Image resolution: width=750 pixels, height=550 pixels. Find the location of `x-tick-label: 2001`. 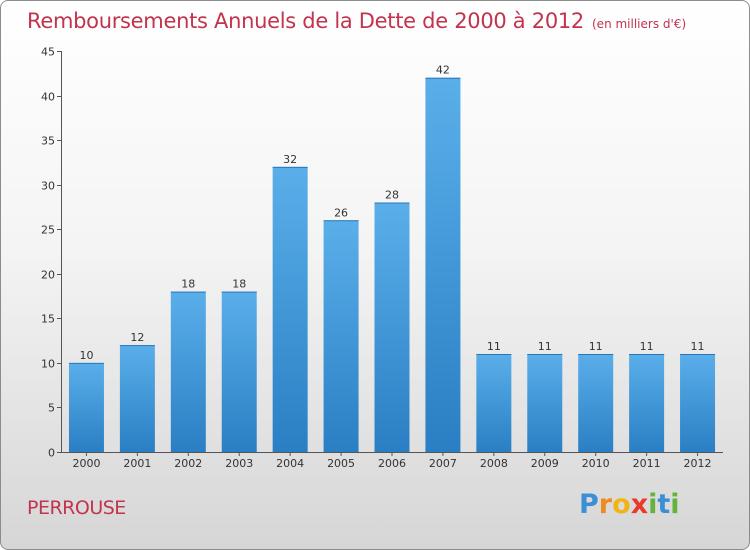

x-tick-label: 2001 is located at coordinates (137, 463).